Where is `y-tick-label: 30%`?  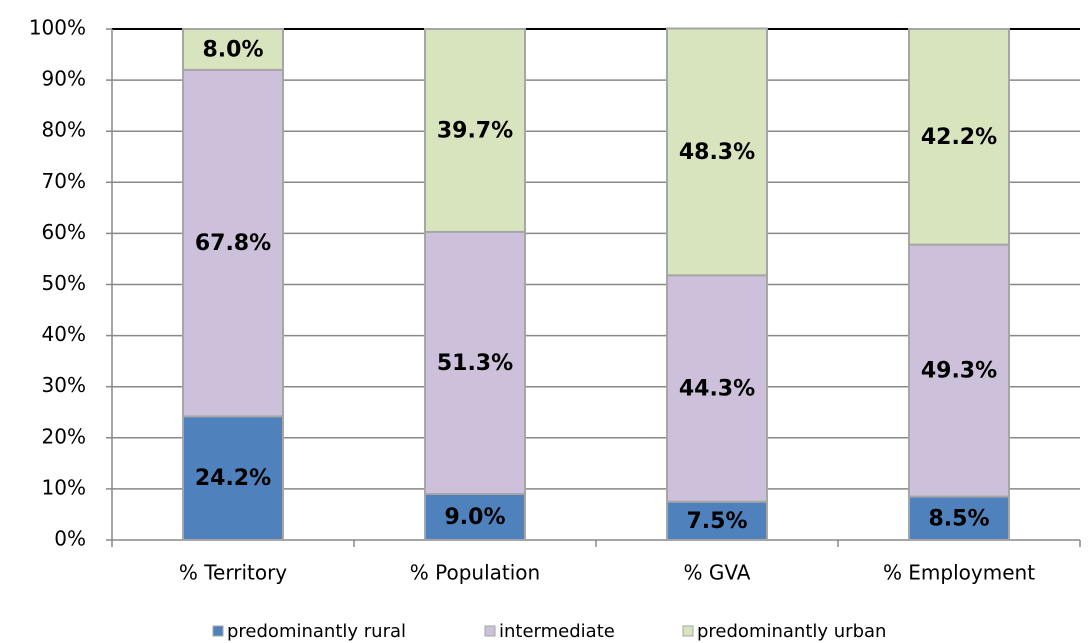
y-tick-label: 30% is located at coordinates (64, 385).